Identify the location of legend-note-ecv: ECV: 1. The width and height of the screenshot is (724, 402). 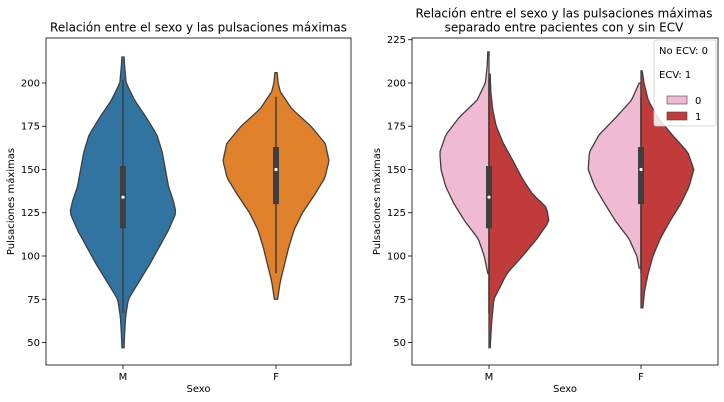
(675, 75).